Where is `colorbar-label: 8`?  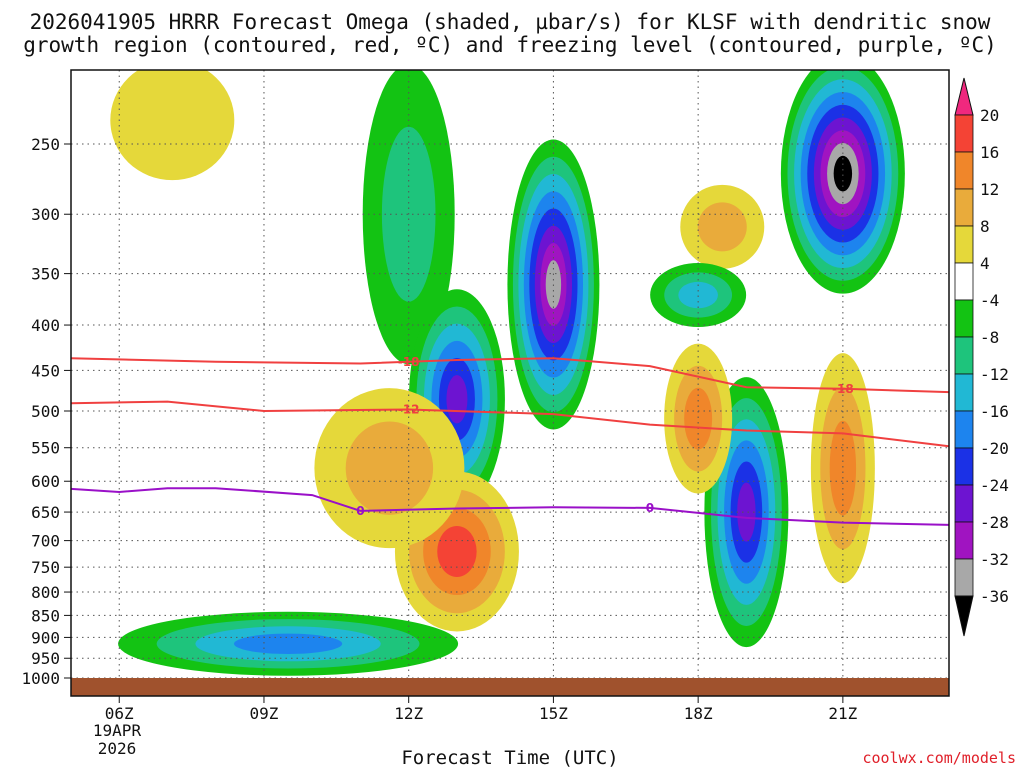
colorbar-label: 8 is located at coordinates (985, 226).